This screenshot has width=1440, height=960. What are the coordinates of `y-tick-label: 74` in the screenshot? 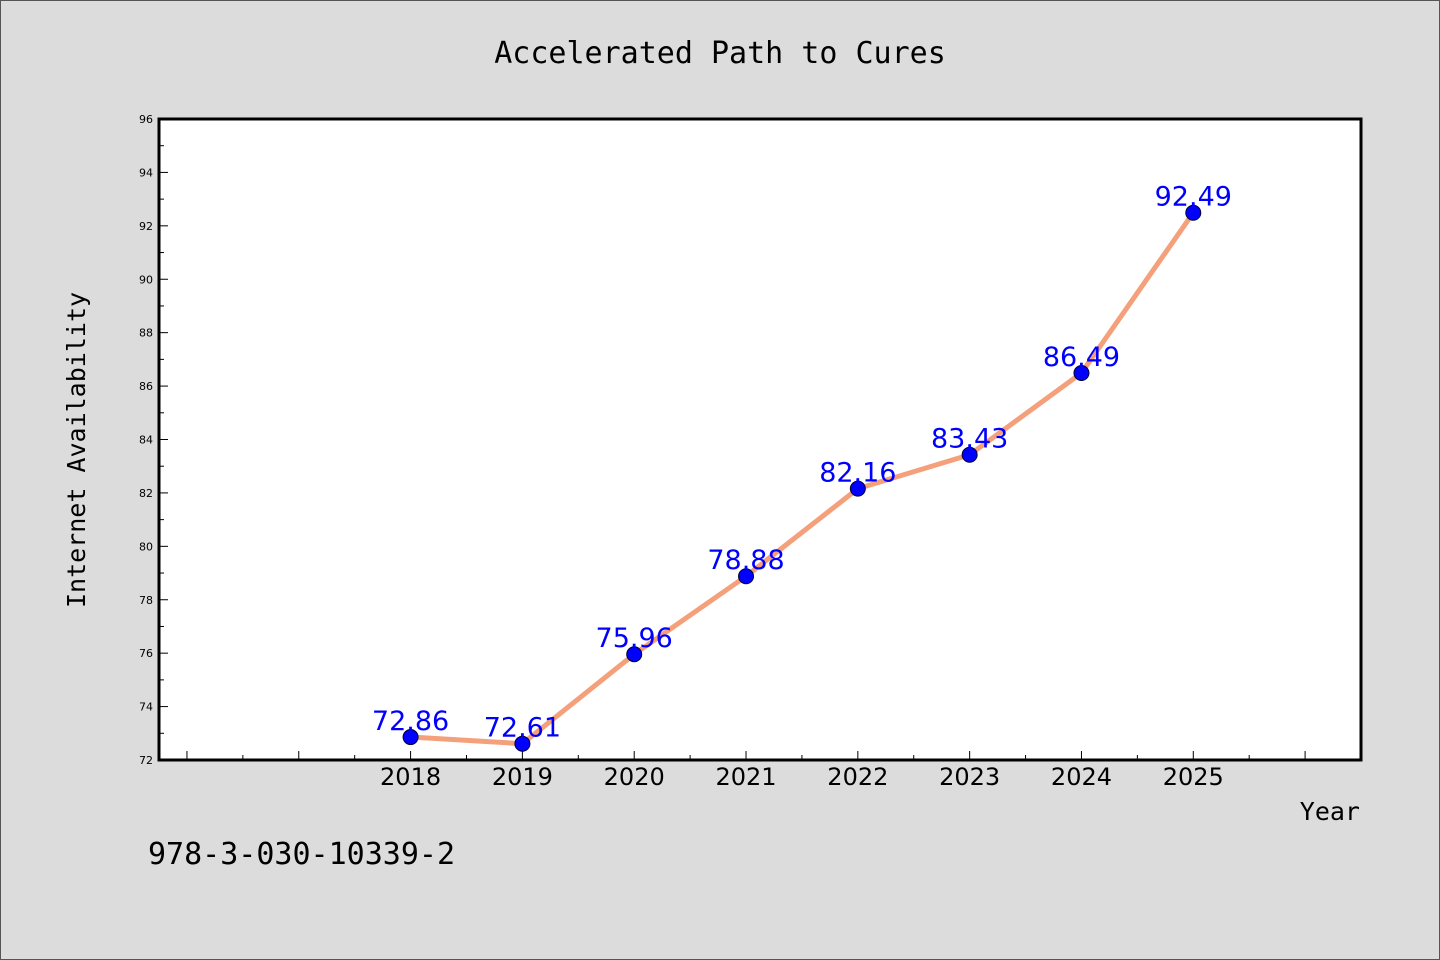 It's located at (146, 707).